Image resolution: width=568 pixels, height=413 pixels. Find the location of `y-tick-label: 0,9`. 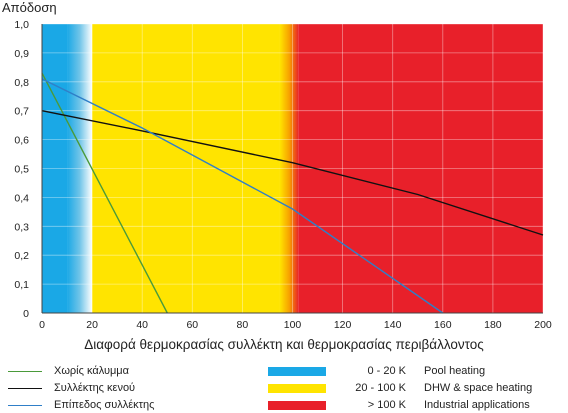

y-tick-label: 0,9 is located at coordinates (21, 54).